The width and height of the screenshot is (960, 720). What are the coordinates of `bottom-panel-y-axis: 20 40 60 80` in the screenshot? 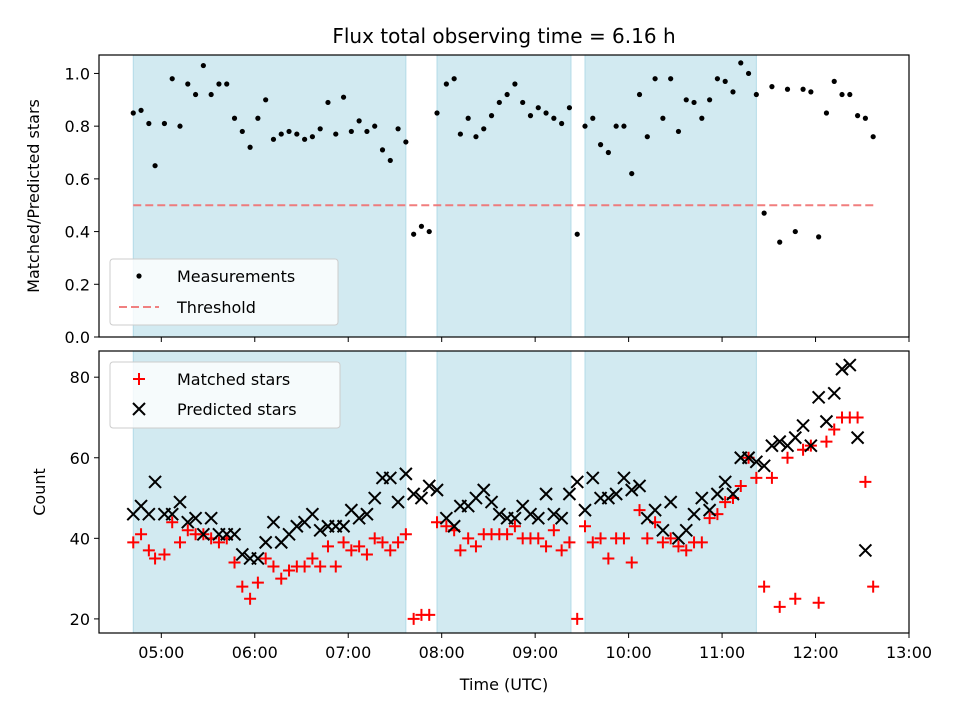 It's located at (84, 498).